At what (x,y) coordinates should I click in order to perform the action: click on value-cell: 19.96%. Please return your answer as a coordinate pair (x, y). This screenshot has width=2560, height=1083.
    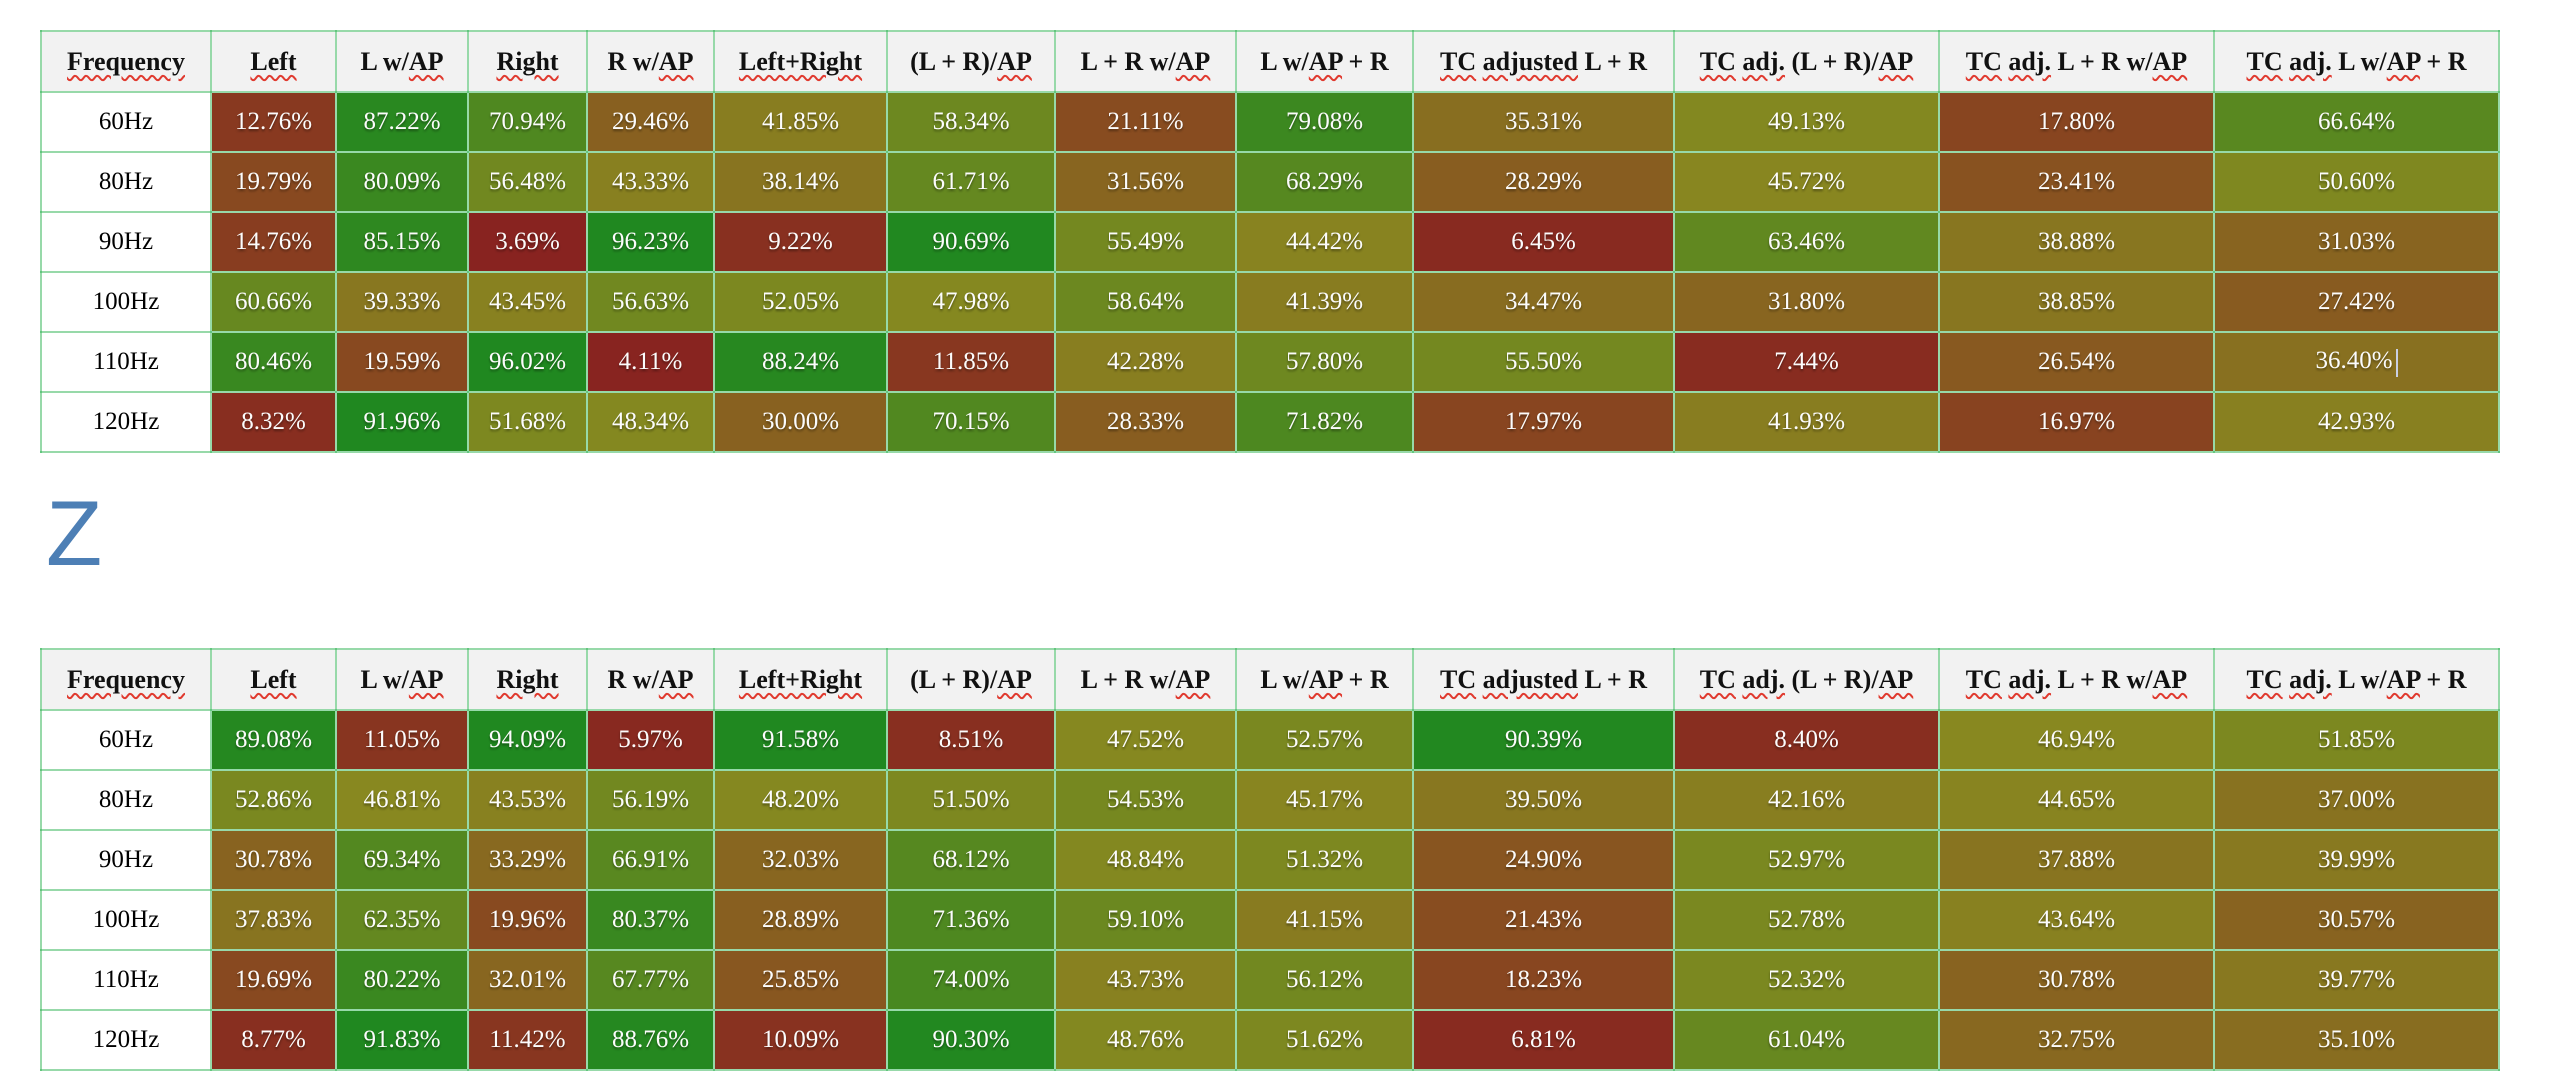
    Looking at the image, I should click on (527, 920).